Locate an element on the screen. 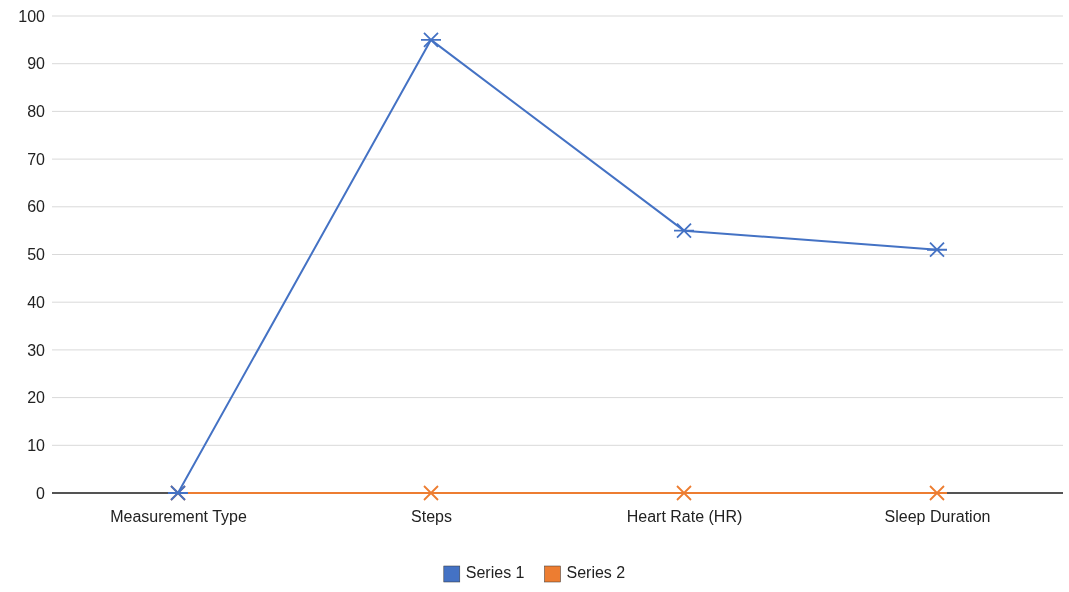  x-tick-label: Sleep Duration is located at coordinates (937, 516).